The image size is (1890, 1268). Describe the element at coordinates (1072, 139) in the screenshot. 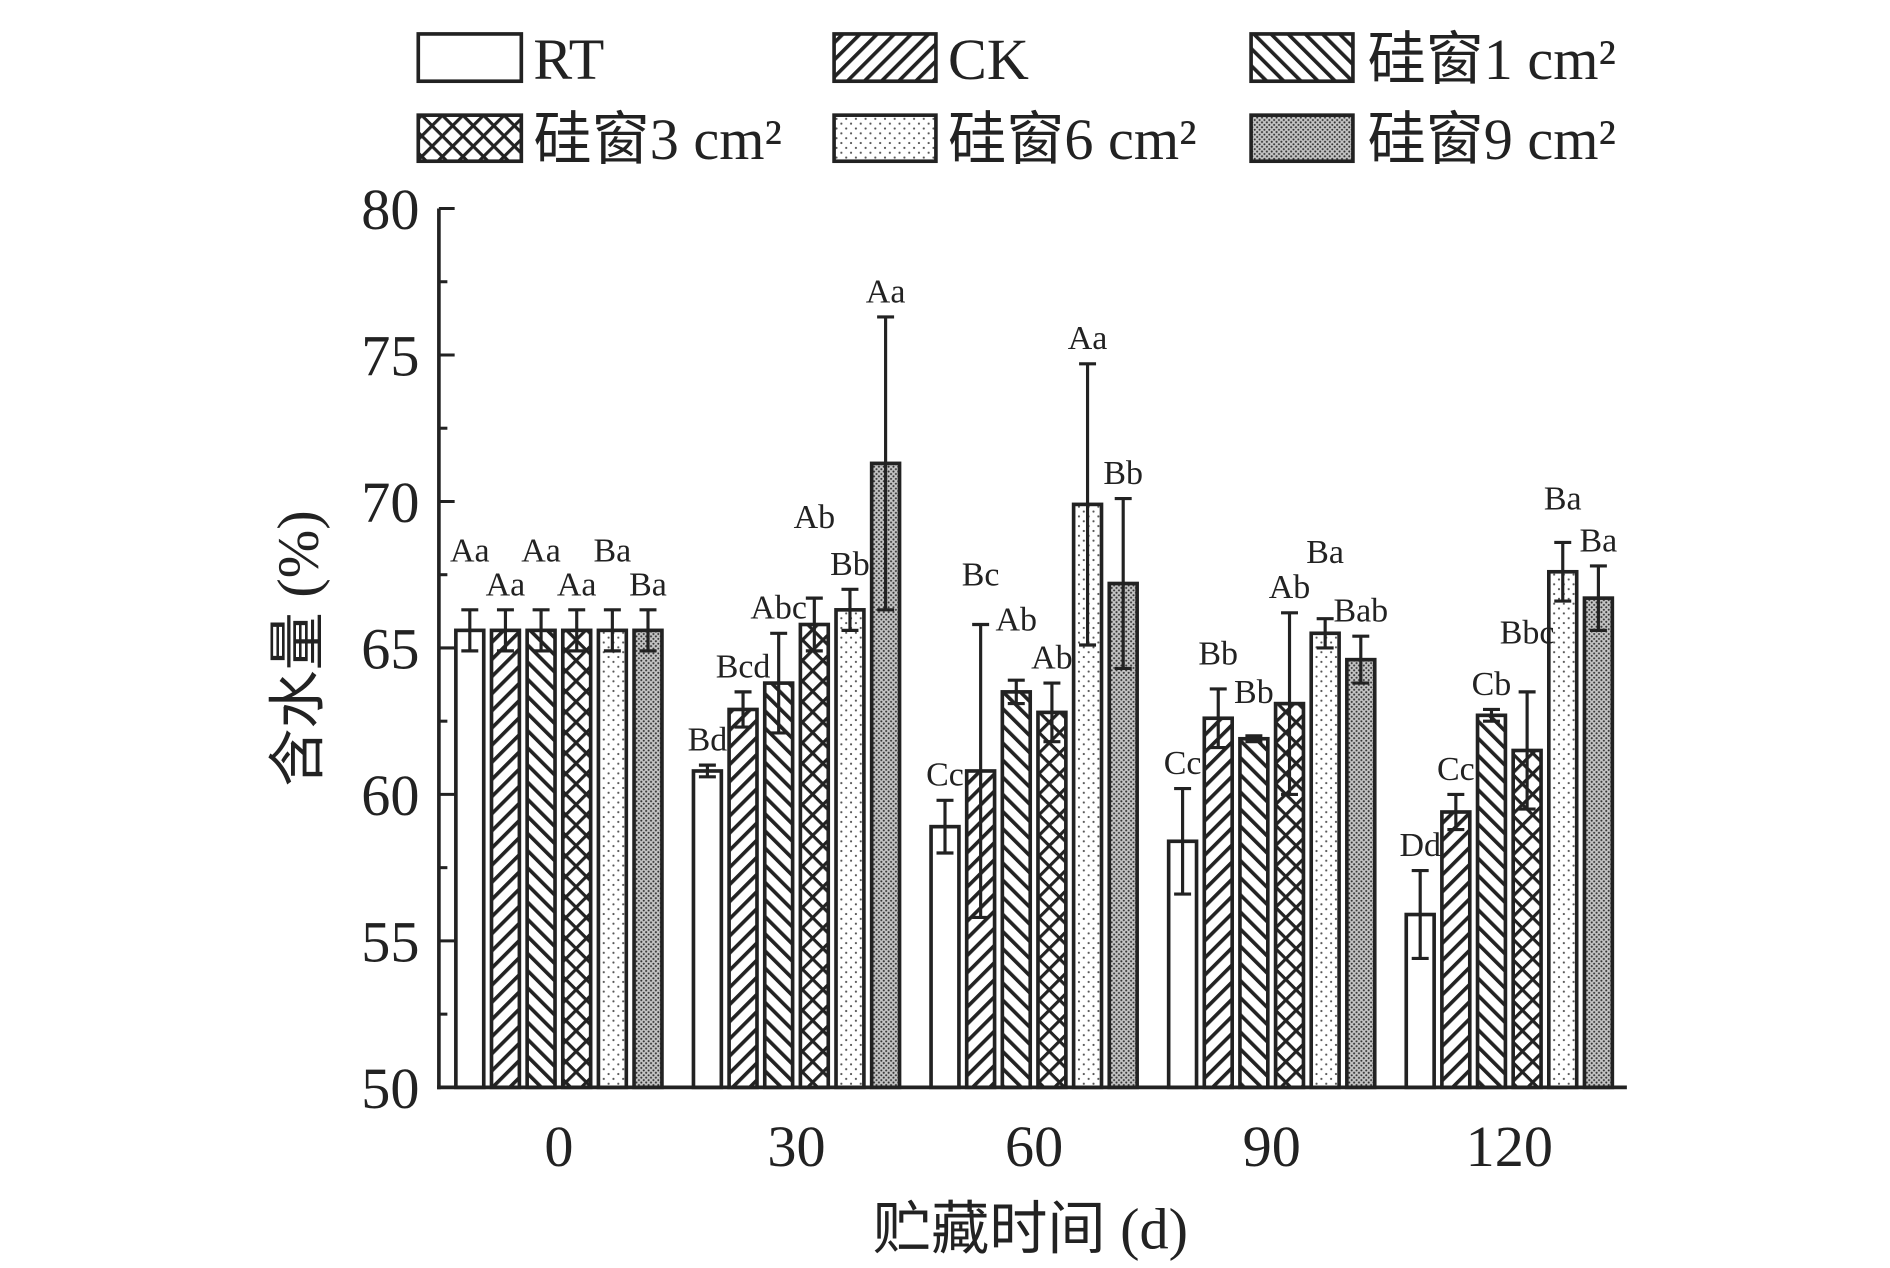

I see `legend-label: 硅窗6 cm²` at that location.